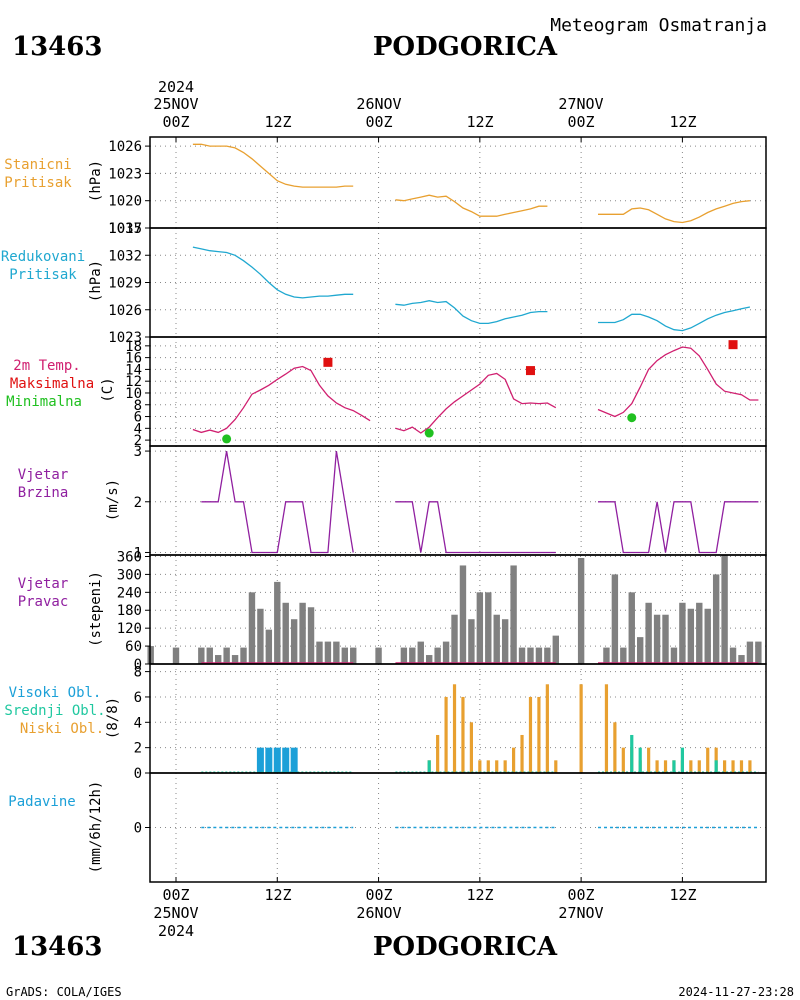 Image resolution: width=800 pixels, height=1000 pixels. What do you see at coordinates (175, 122) in the screenshot?
I see `top-hour-label-1: 00Z` at bounding box center [175, 122].